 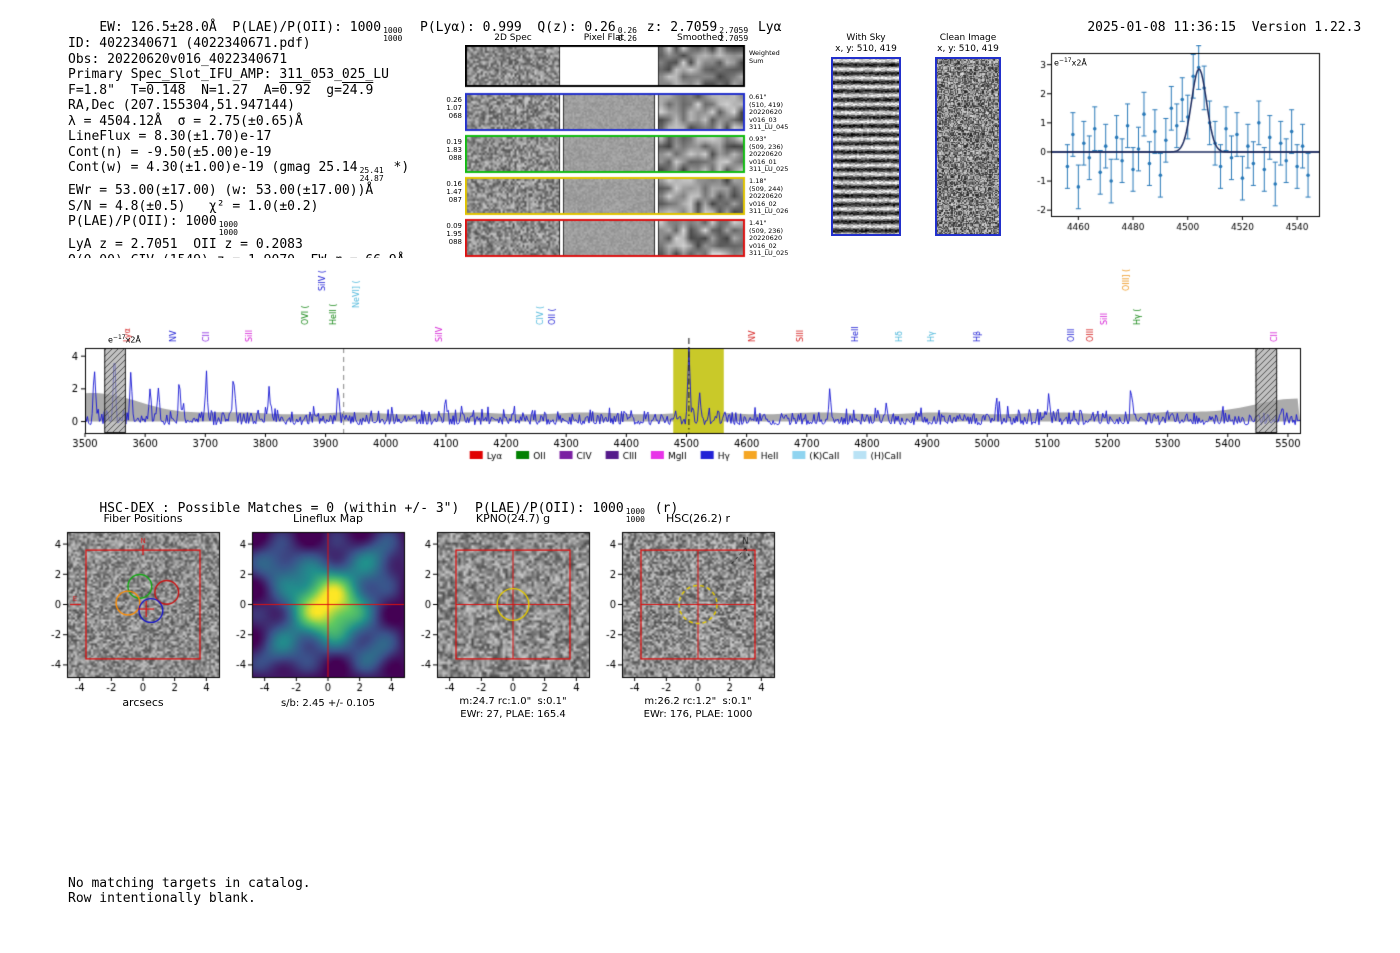 What do you see at coordinates (698, 701) in the screenshot?
I see `hsc-mag-caption: m:26.2 rc:1.2" s:0.1"` at bounding box center [698, 701].